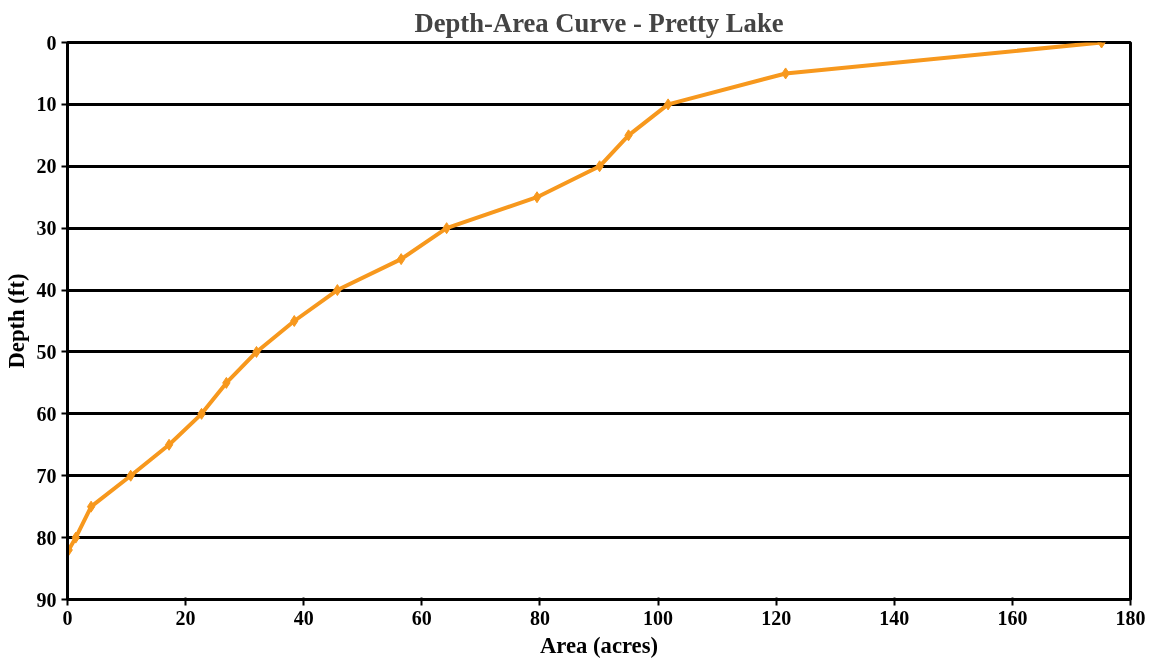  I want to click on chart-title: Depth-Area Curve - Pretty Lake, so click(599, 22).